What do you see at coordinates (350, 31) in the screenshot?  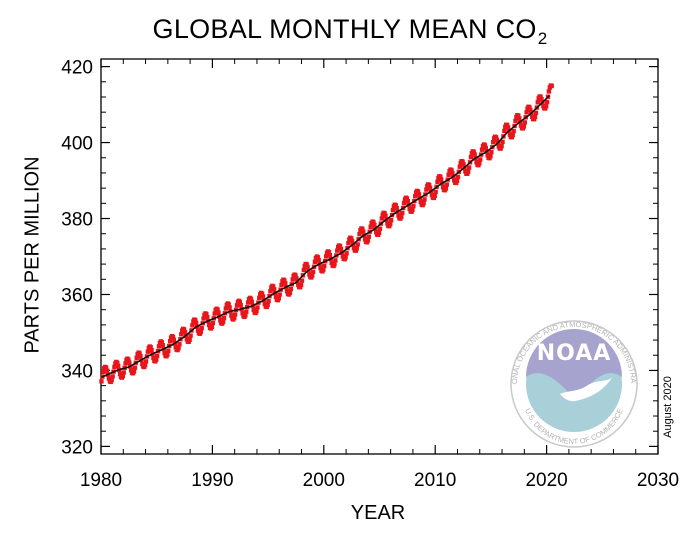 I see `chart-title: GLOBAL MONTHLY MEAN CO2` at bounding box center [350, 31].